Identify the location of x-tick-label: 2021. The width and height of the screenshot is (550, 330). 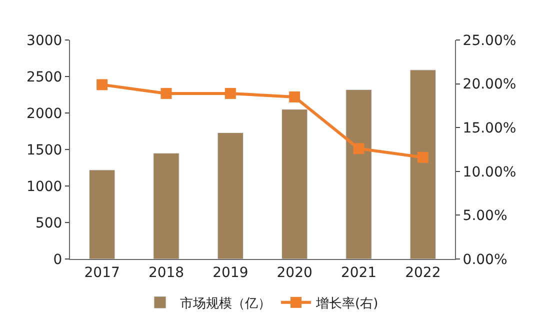
(358, 272).